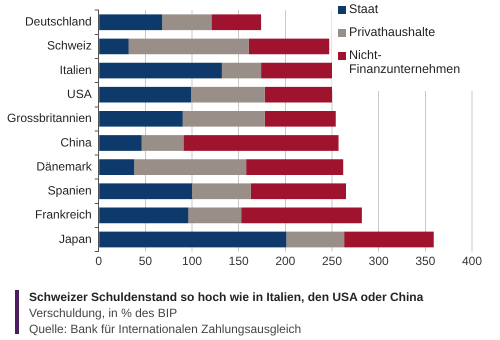 The width and height of the screenshot is (500, 340). What do you see at coordinates (76, 69) in the screenshot?
I see `y-tick-label: Italien` at bounding box center [76, 69].